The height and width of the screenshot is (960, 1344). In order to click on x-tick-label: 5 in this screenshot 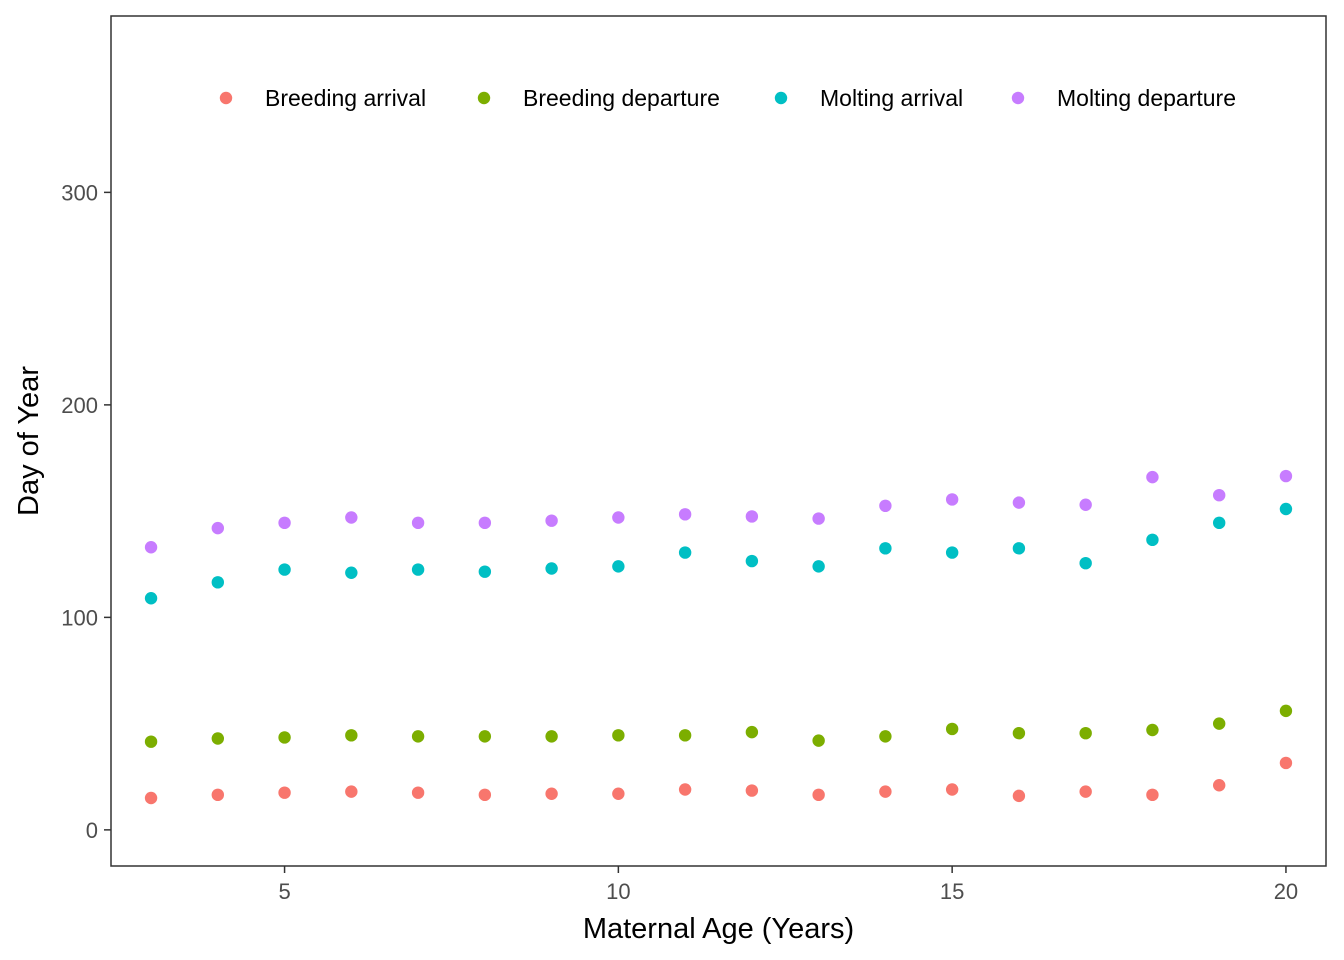, I will do `click(284, 891)`.